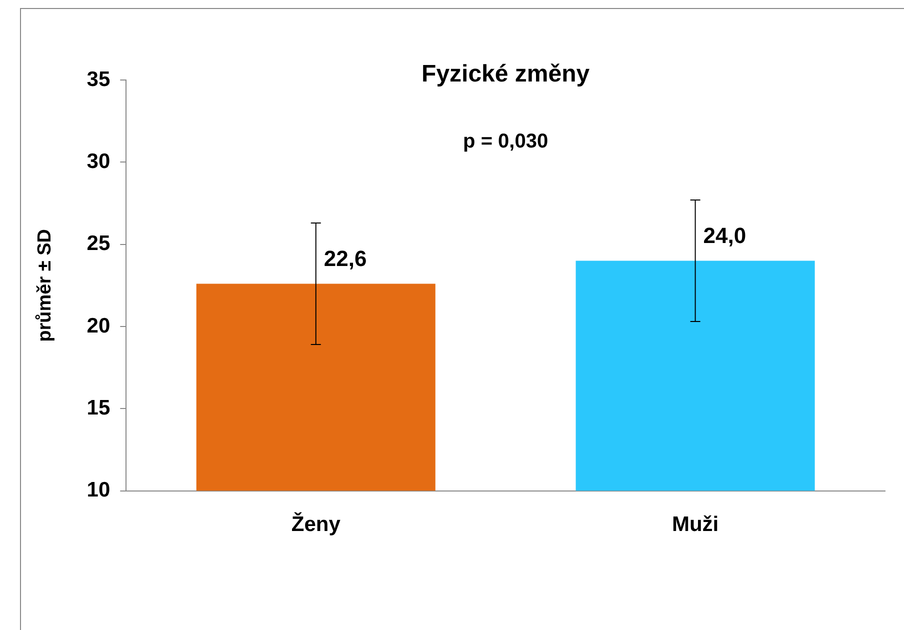 The image size is (904, 630). I want to click on y-tick-label: 25, so click(98, 244).